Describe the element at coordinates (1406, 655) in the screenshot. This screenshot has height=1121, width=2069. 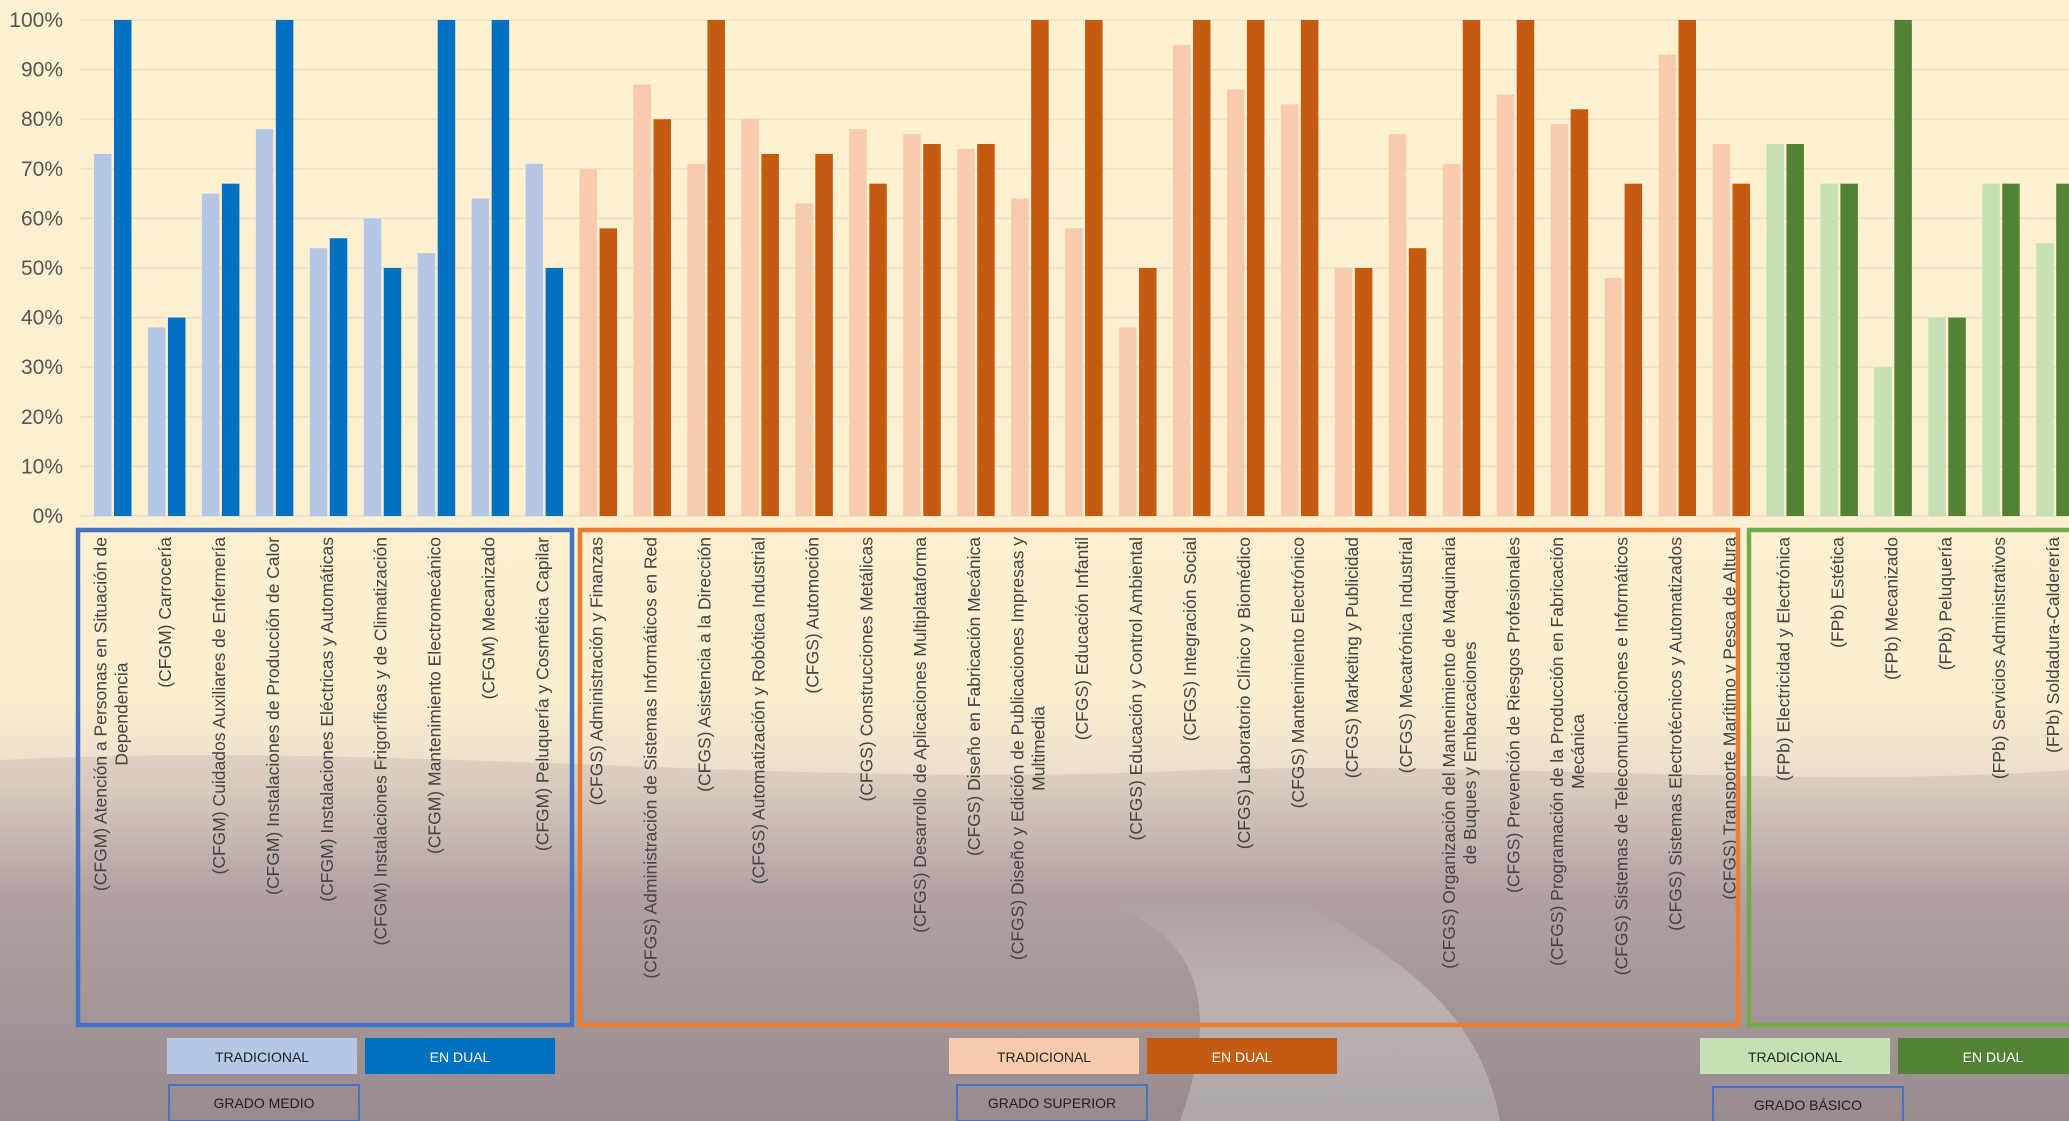
I see `category-label: (CFGS) Mecatrónica Industrial` at that location.